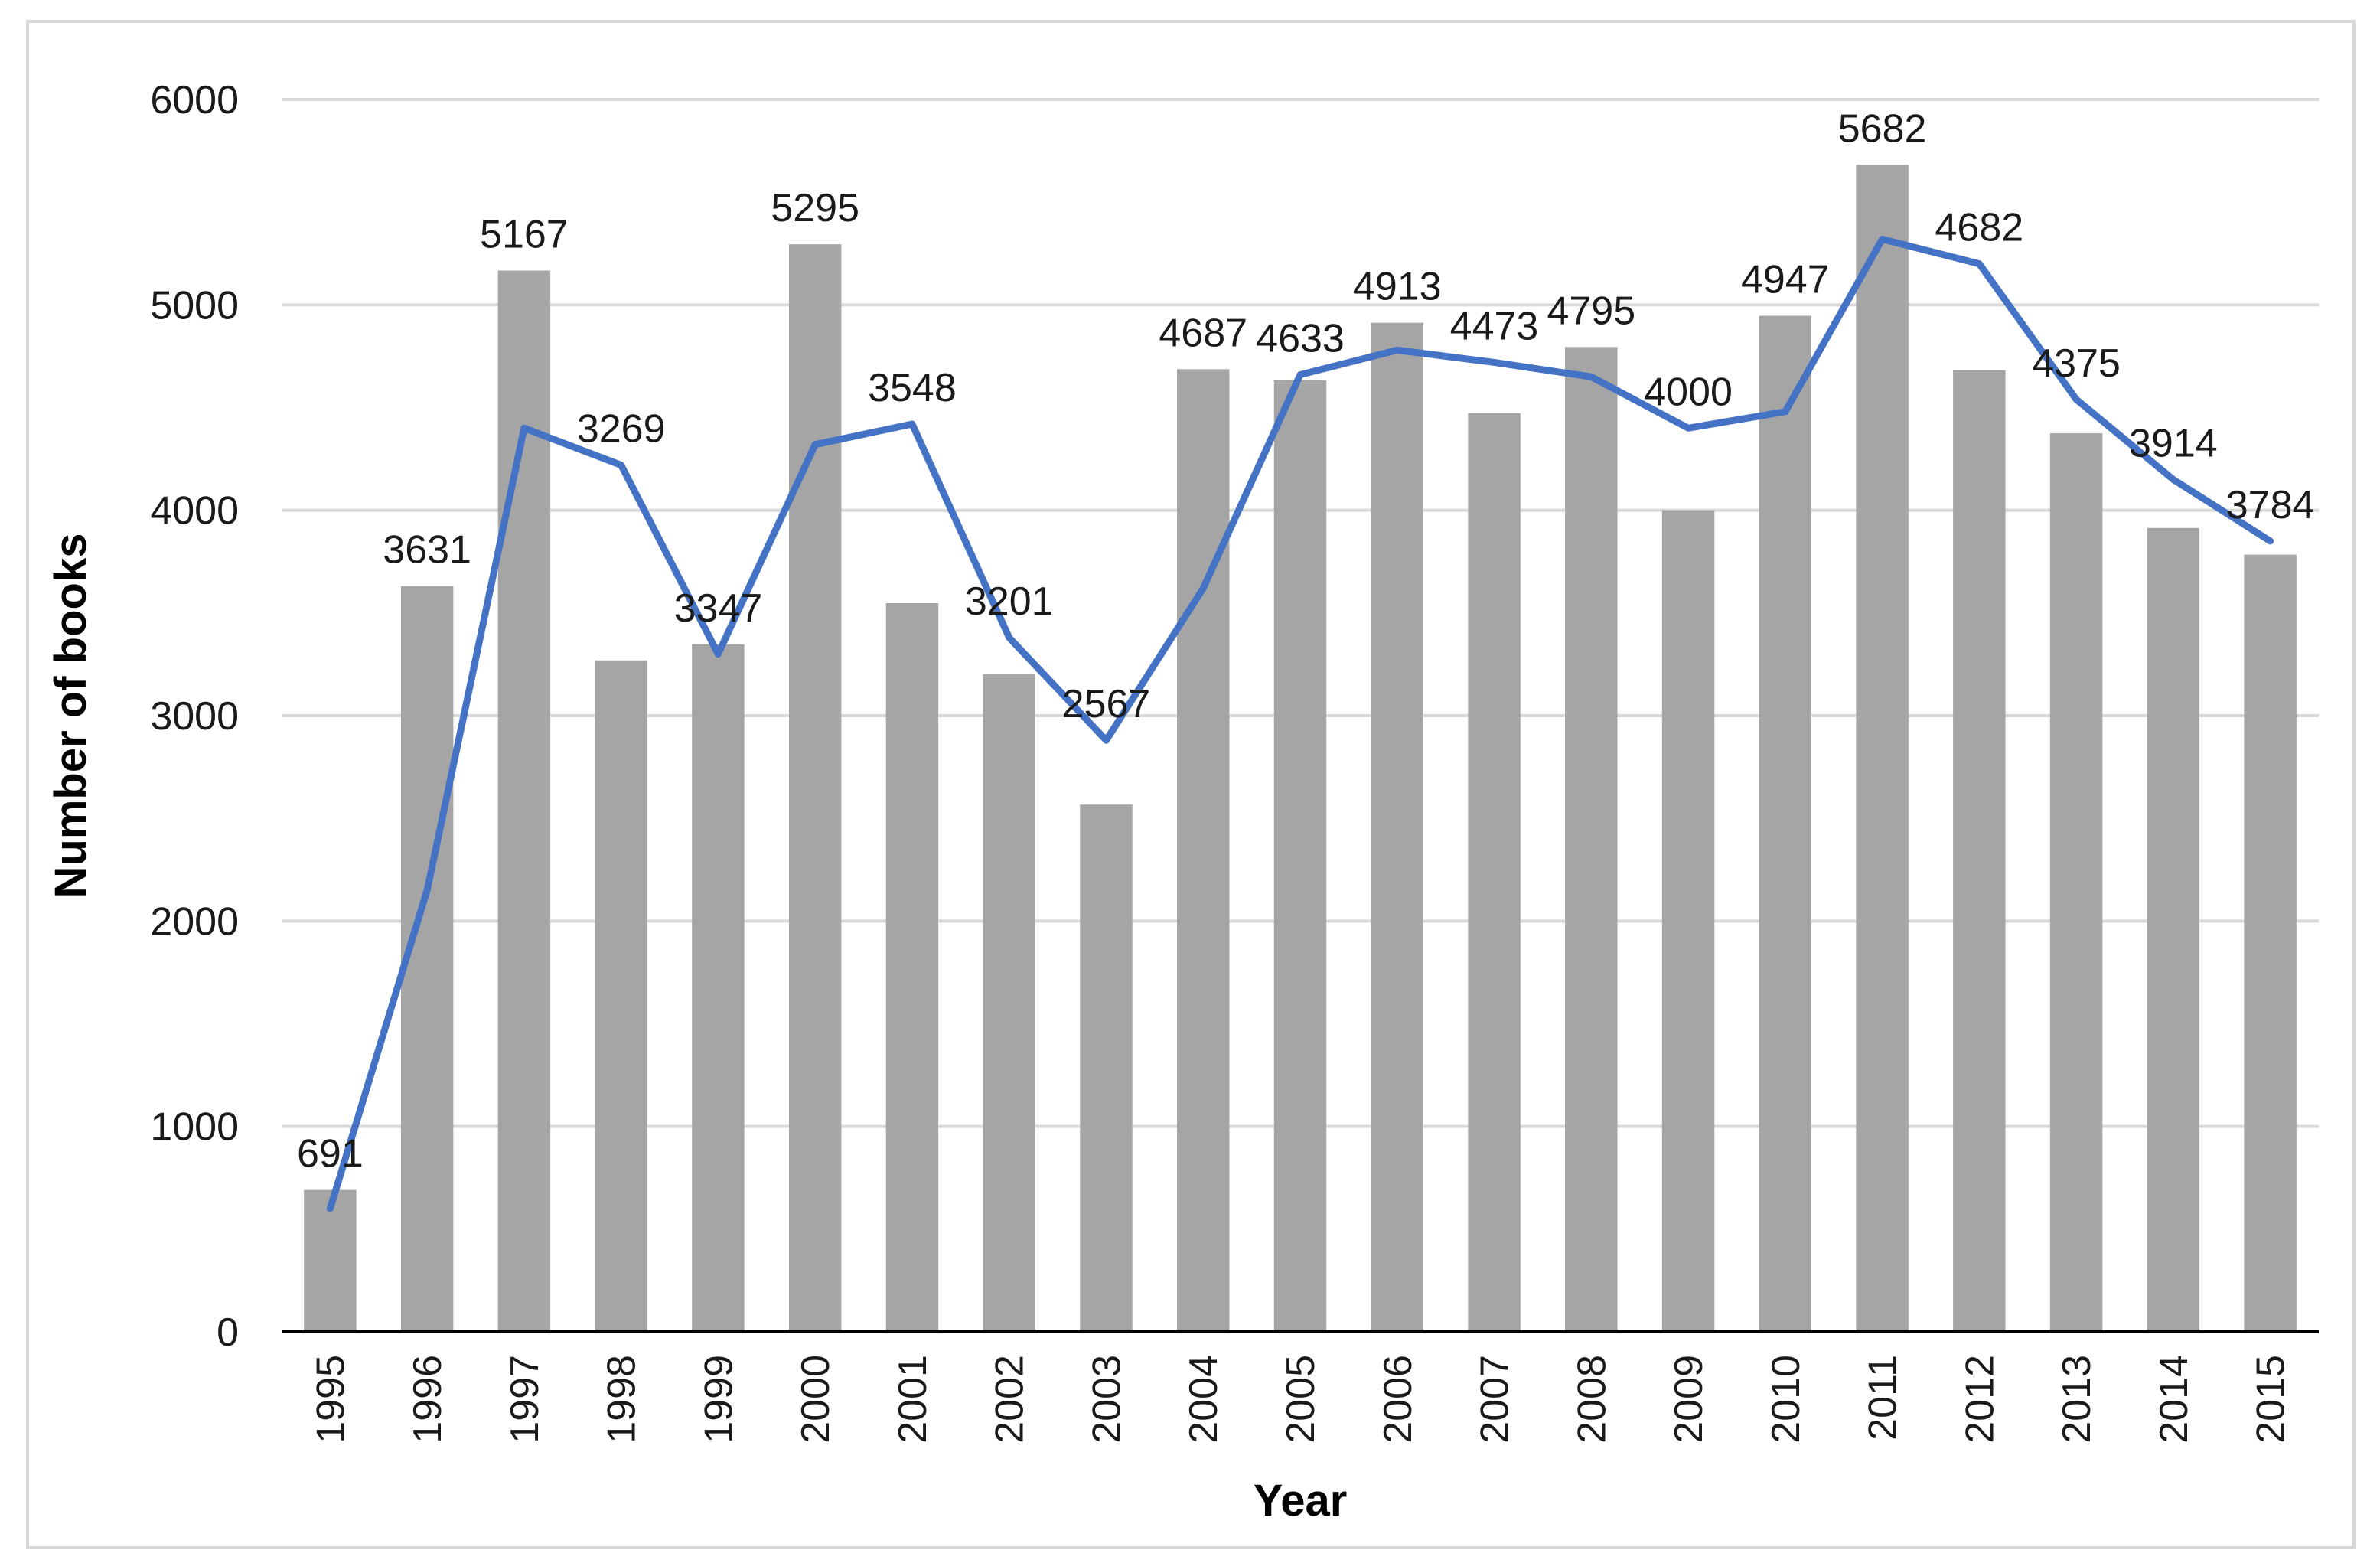 This screenshot has width=2380, height=1563. Describe the element at coordinates (1300, 857) in the screenshot. I see `bar-2005` at that location.